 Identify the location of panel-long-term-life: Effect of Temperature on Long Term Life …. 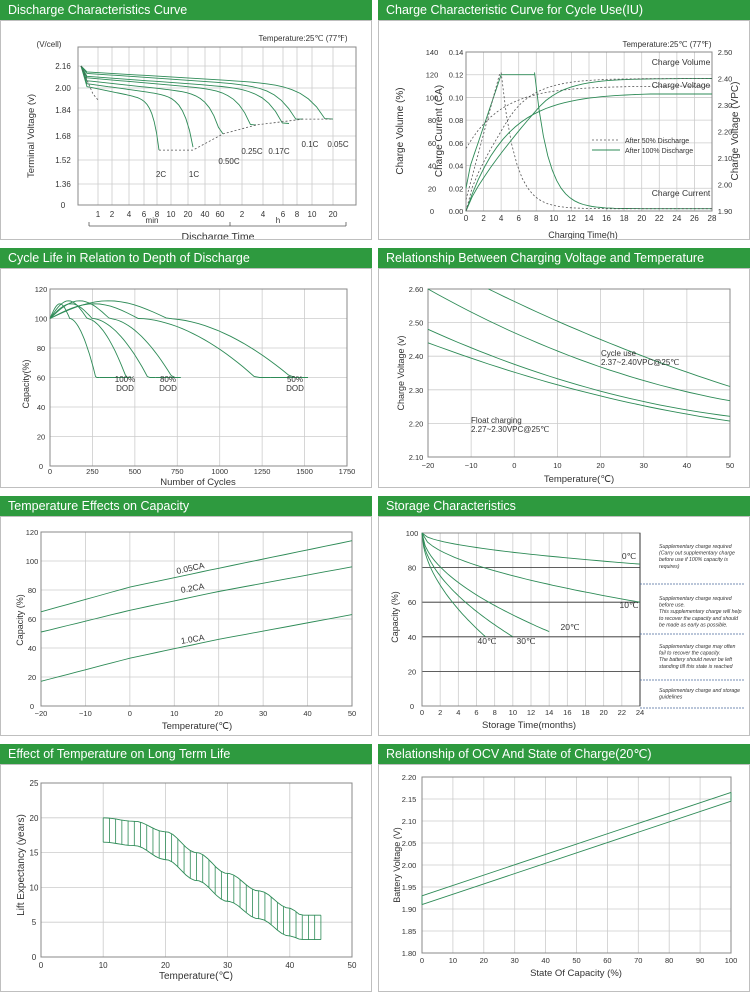
(186, 868).